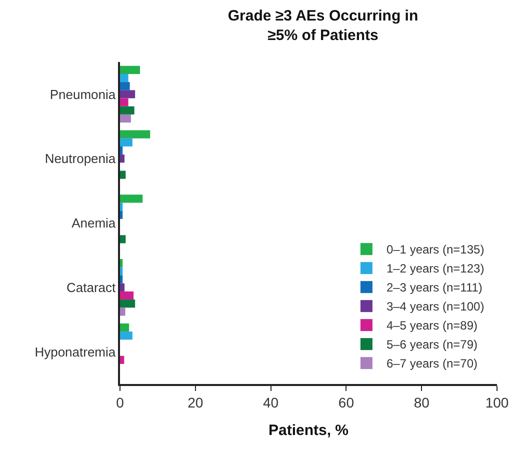 The width and height of the screenshot is (521, 454). Describe the element at coordinates (94, 223) in the screenshot. I see `y-tick-label: Anemia` at that location.